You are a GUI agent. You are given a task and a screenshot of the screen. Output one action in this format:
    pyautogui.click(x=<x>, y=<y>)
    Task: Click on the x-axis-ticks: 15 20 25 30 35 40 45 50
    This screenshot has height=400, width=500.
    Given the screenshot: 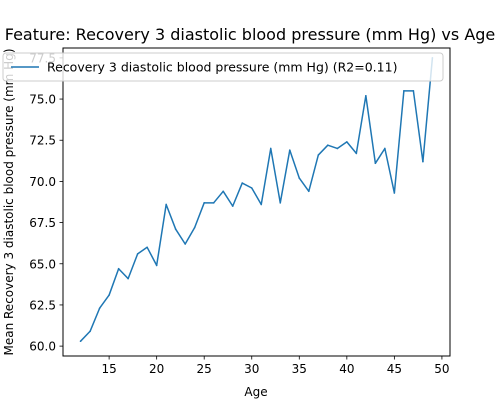 What is the action you would take?
    pyautogui.click(x=275, y=366)
    